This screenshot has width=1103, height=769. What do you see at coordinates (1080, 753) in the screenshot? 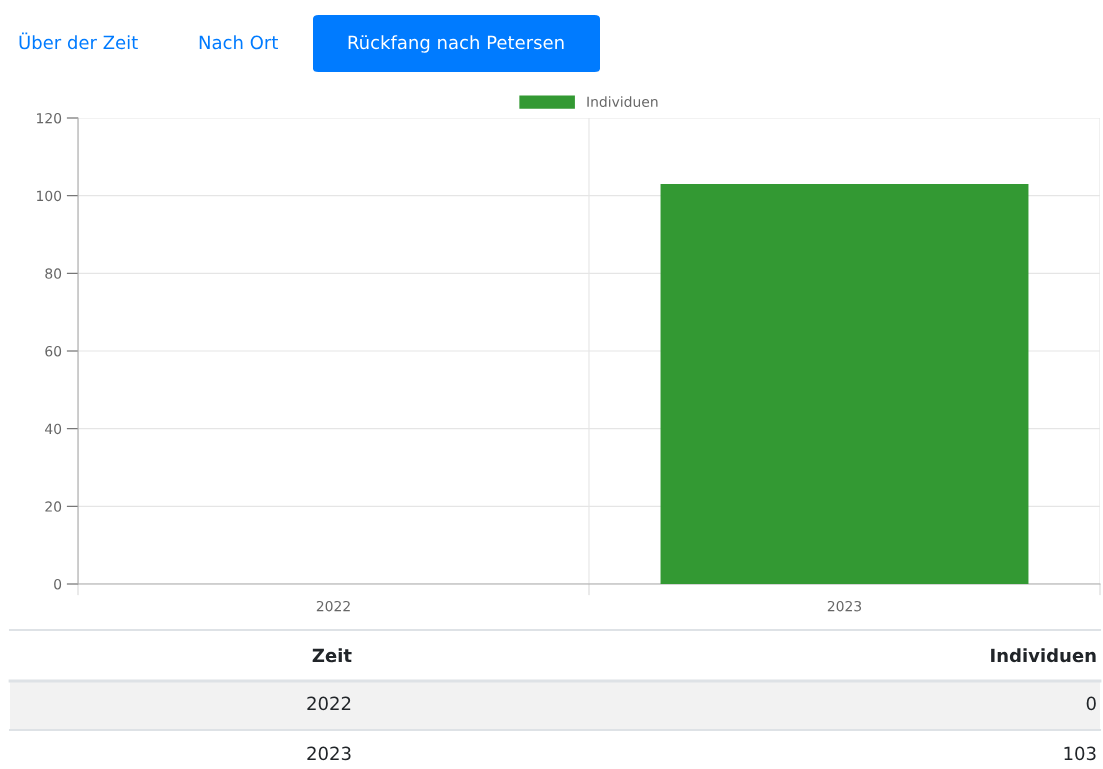
I see `text: 103` at bounding box center [1080, 753].